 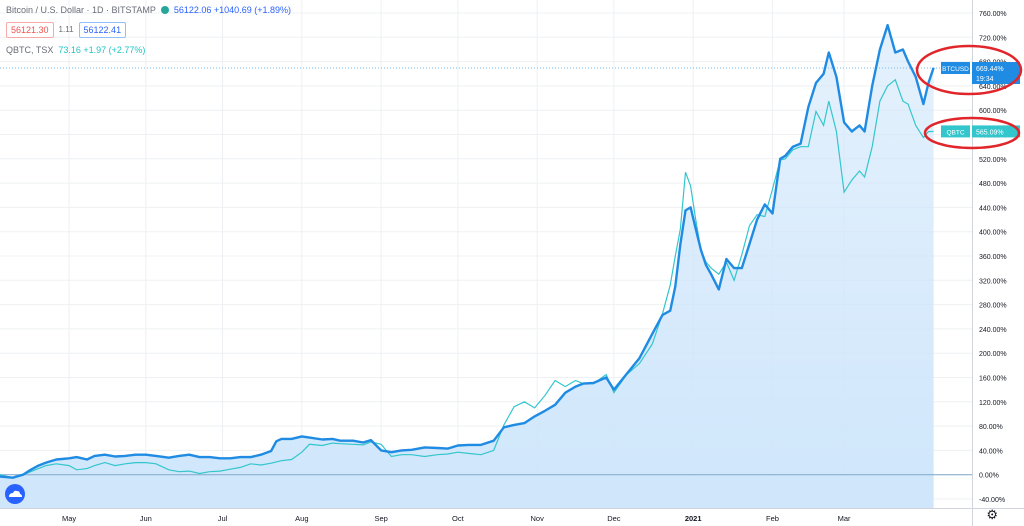 I want to click on tradingview-logo-icon, so click(x=15, y=494).